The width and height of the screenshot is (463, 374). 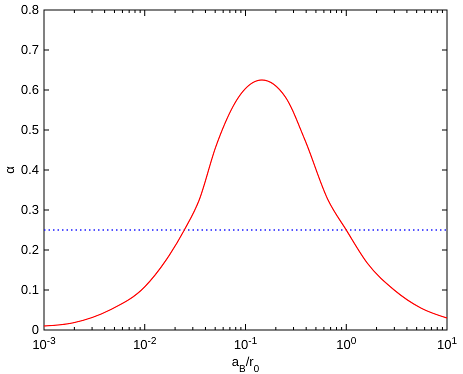 I want to click on x-tick-label: 10$^{-3}$, so click(x=44, y=344).